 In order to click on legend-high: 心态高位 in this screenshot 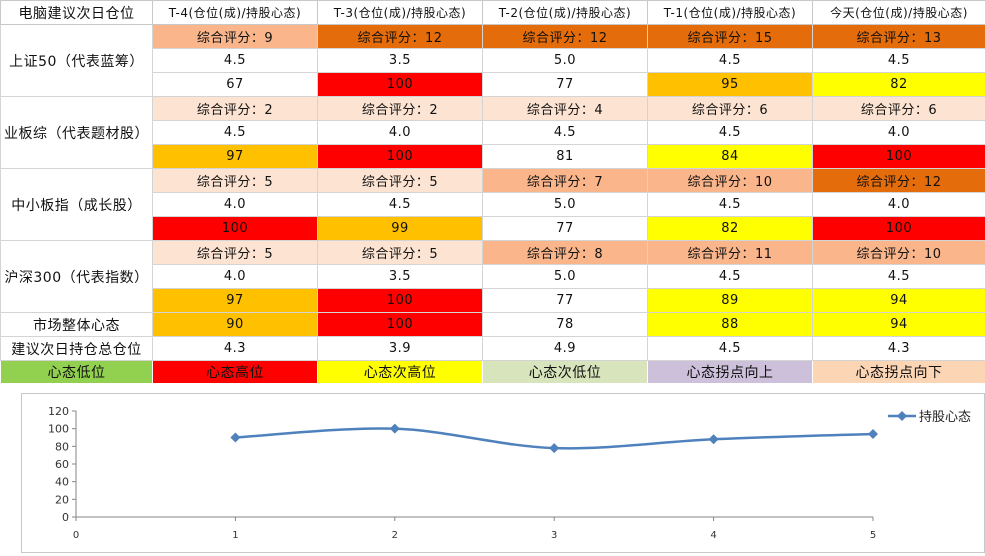, I will do `click(235, 372)`.